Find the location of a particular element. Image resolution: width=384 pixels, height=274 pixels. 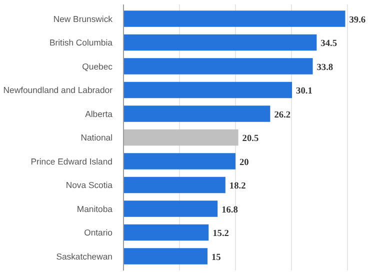

data-label: 39.6 is located at coordinates (357, 20).